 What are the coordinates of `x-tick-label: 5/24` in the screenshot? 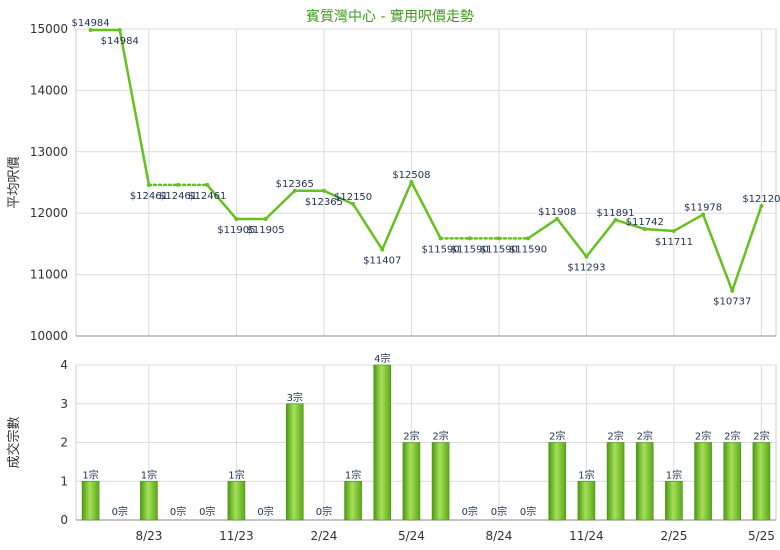 It's located at (411, 536).